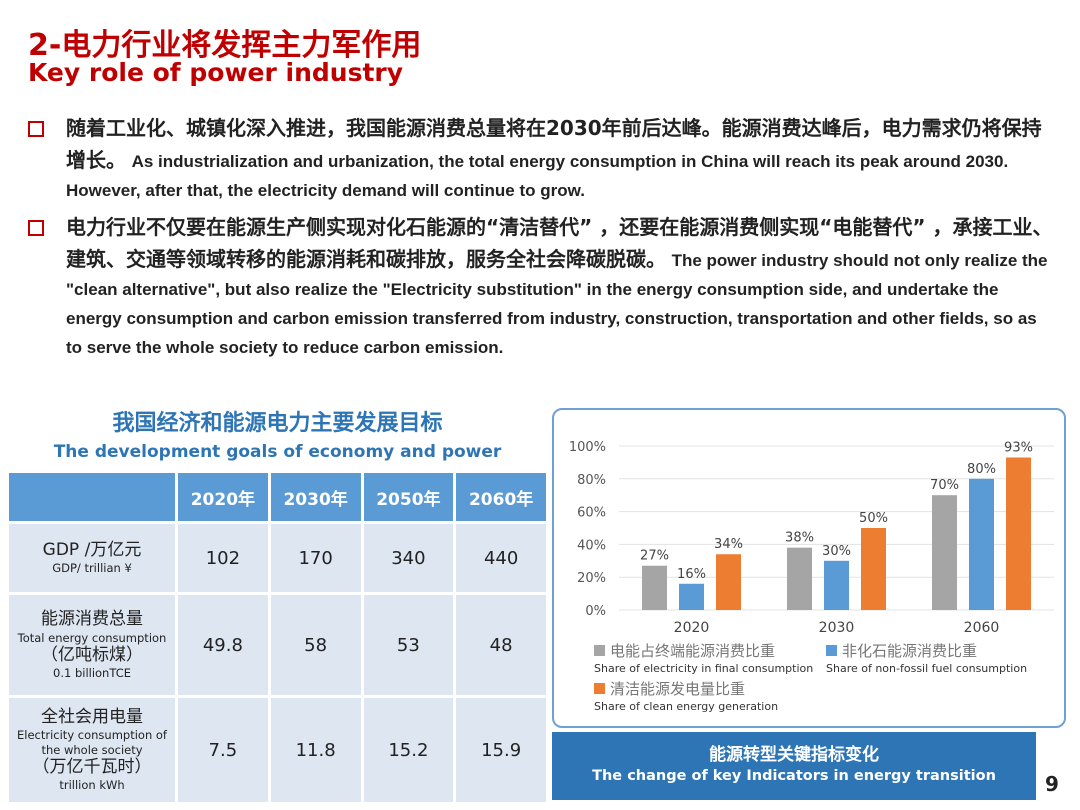 The width and height of the screenshot is (1080, 810). I want to click on header-cell: 2030年, so click(315, 497).